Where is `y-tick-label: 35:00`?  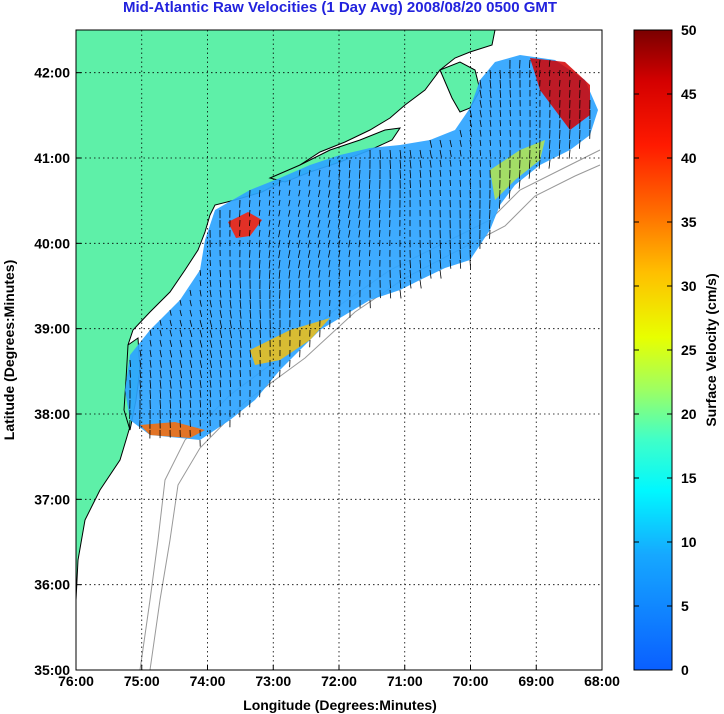
y-tick-label: 35:00 is located at coordinates (52, 670).